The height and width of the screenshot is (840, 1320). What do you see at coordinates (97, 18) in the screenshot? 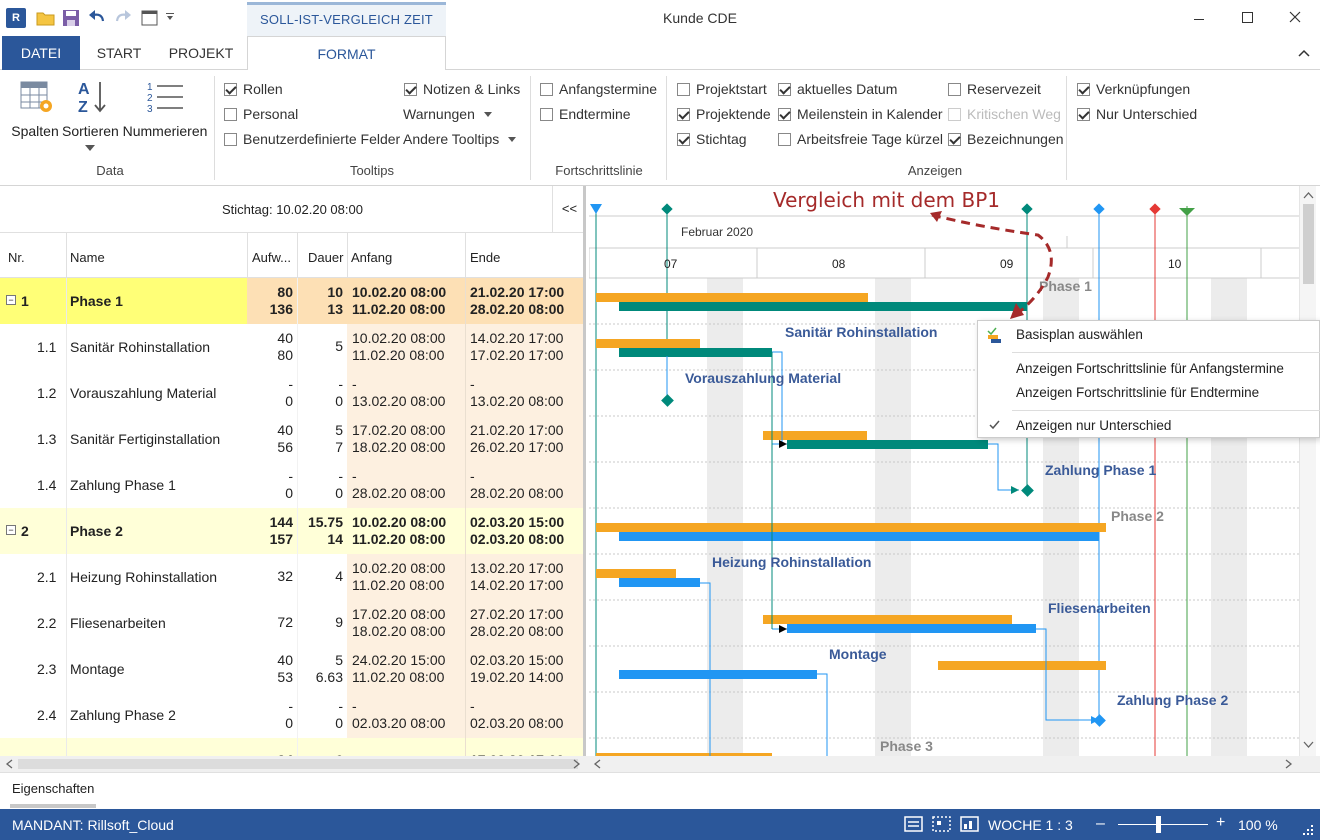
I see `undo-icon` at bounding box center [97, 18].